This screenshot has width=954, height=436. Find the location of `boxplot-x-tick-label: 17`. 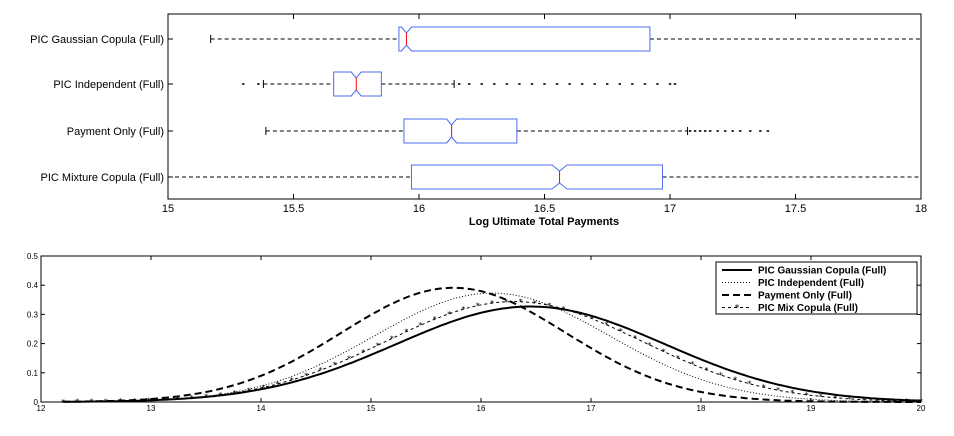

boxplot-x-tick-label: 17 is located at coordinates (670, 209).